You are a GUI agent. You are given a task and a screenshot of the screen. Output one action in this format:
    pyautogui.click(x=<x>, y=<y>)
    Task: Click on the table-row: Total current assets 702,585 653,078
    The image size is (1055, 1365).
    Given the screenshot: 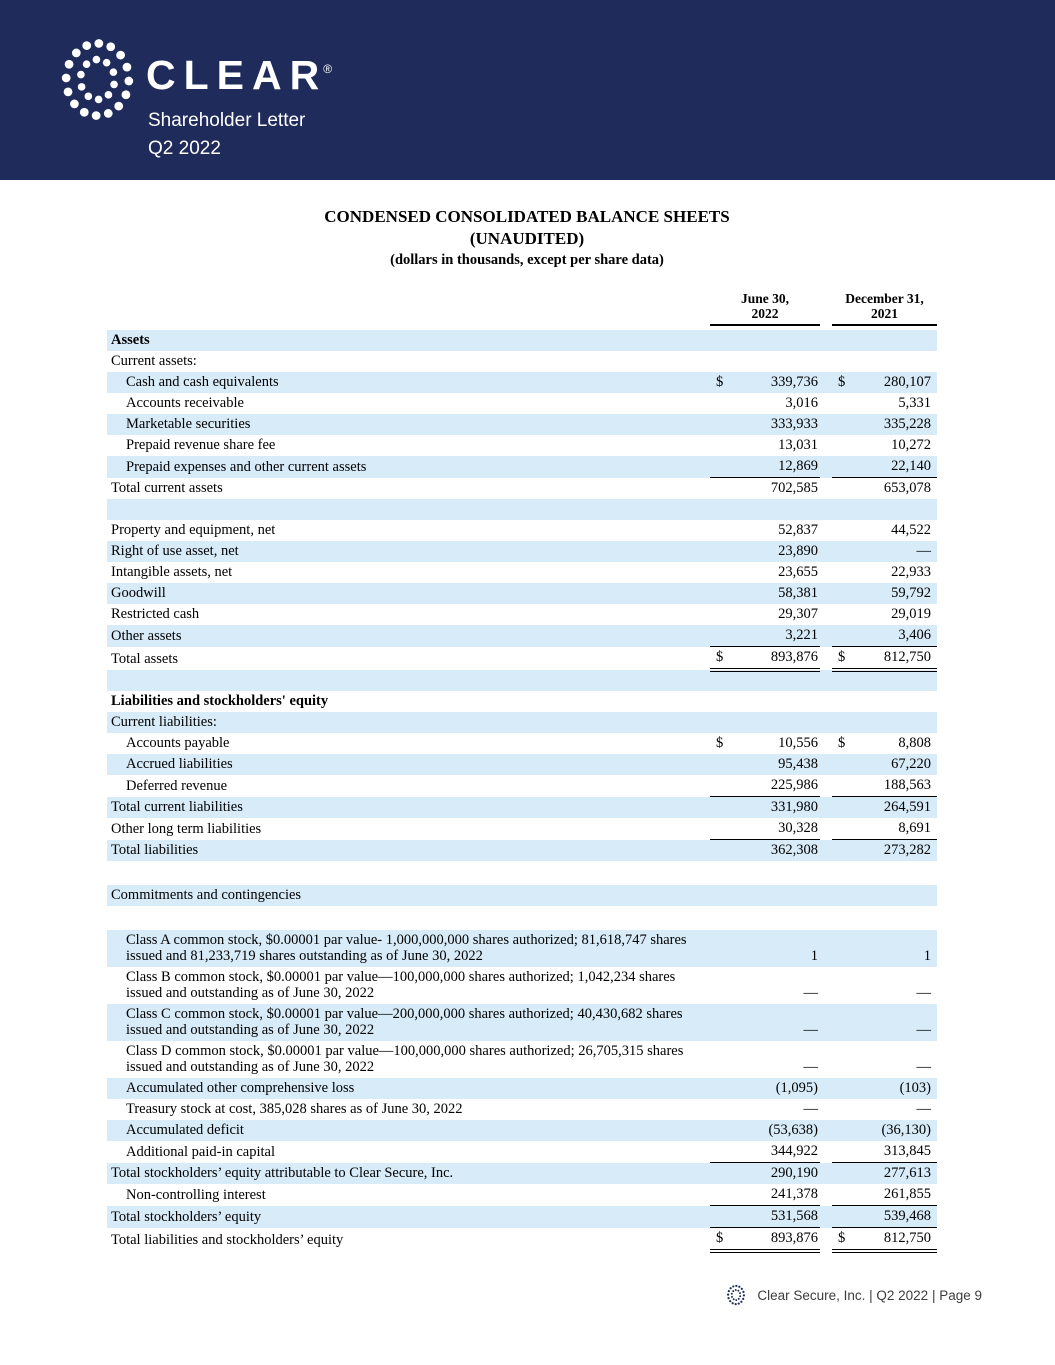 What is the action you would take?
    pyautogui.click(x=522, y=488)
    